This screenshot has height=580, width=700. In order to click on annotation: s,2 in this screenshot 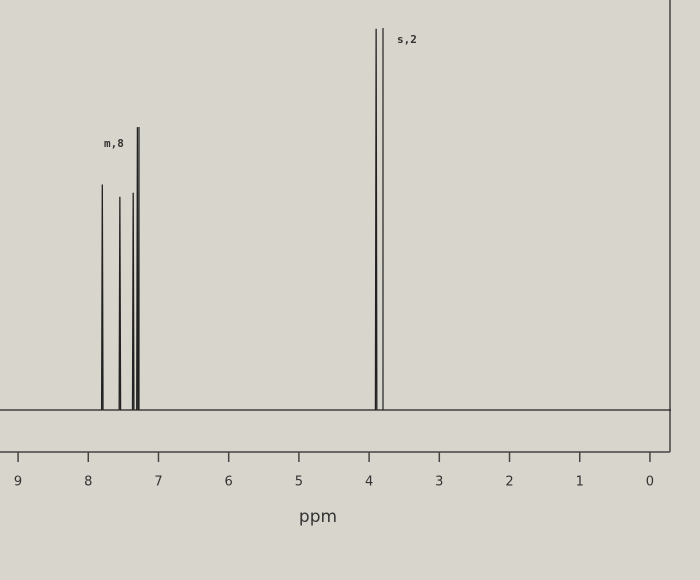, I will do `click(407, 39)`.